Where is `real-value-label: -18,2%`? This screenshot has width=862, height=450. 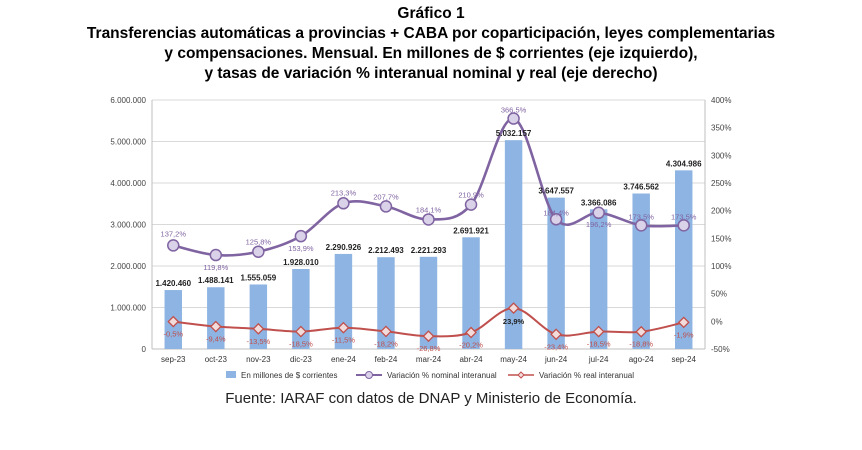 real-value-label: -18,2% is located at coordinates (386, 343).